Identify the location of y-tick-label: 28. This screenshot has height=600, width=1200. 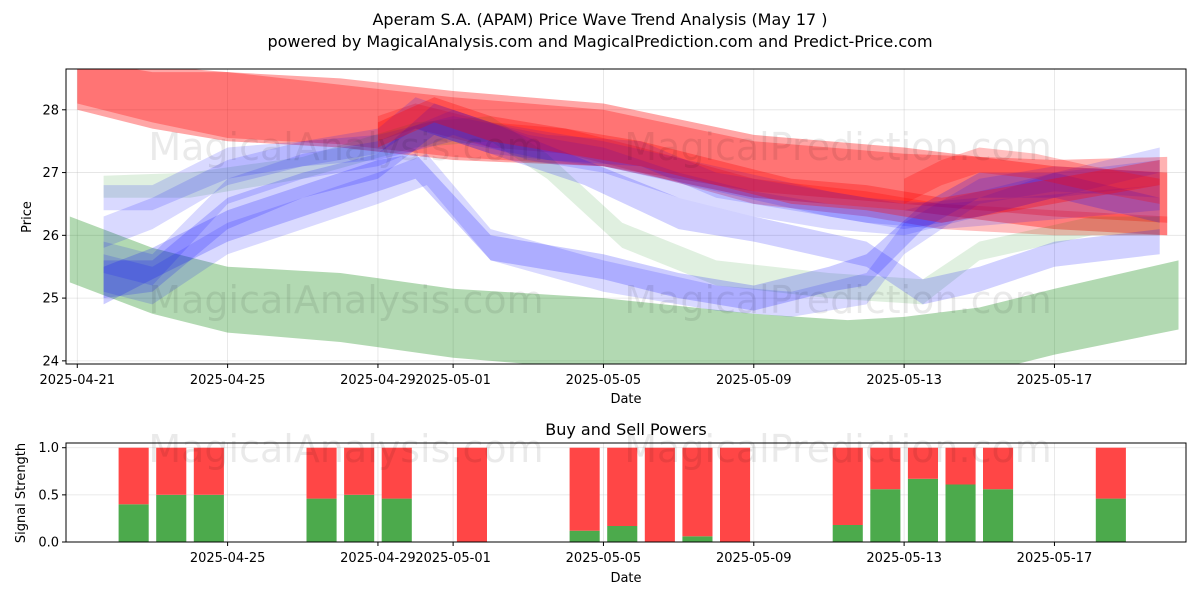
(50, 110).